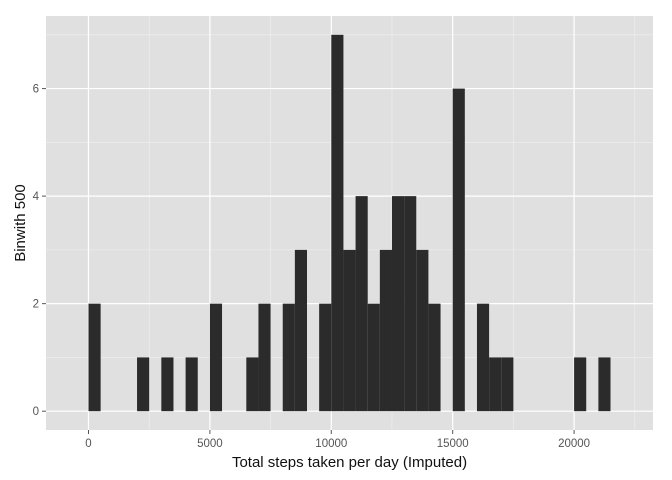 Image resolution: width=672 pixels, height=480 pixels. I want to click on y-axis-title: Binwith 500, so click(20, 223).